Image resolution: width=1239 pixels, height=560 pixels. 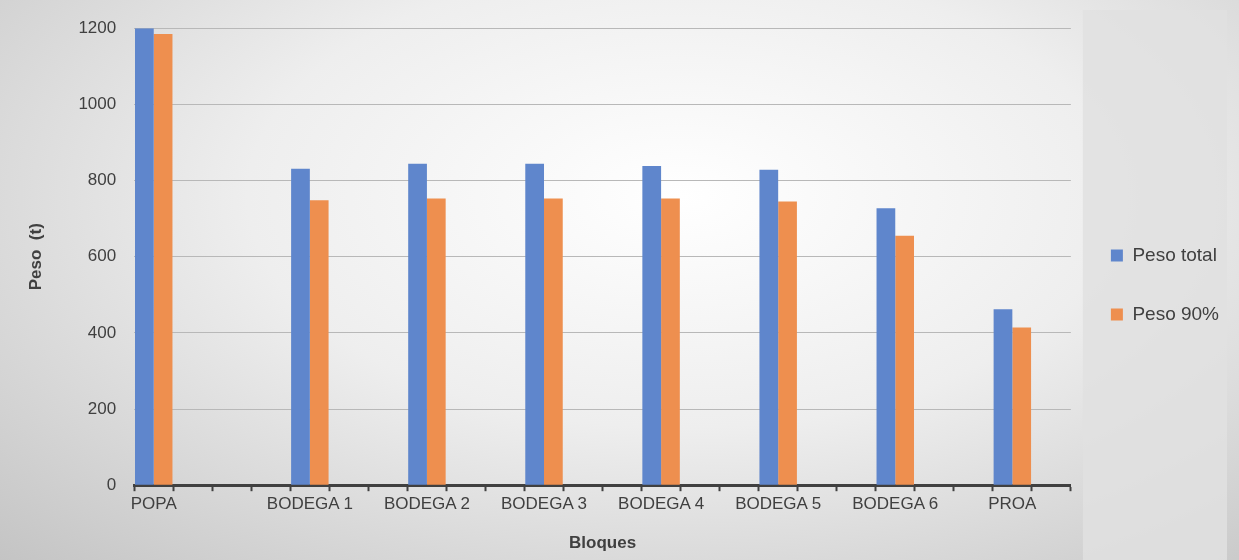 I want to click on x-tick-label: BODEGA 4, so click(x=661, y=504).